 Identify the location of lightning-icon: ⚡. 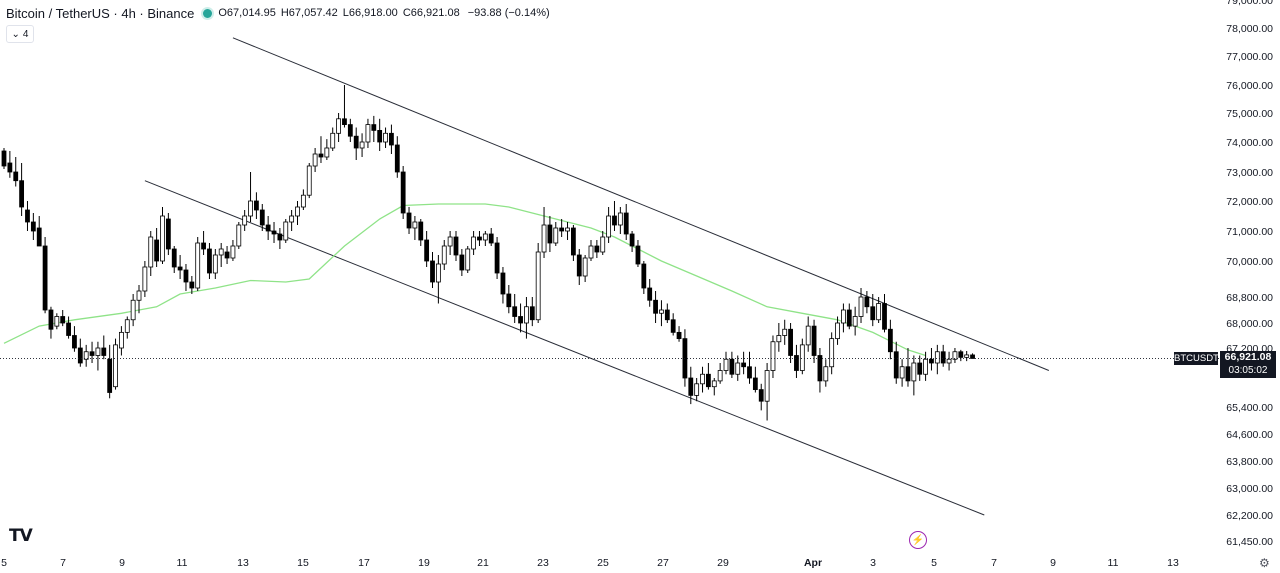
(918, 540).